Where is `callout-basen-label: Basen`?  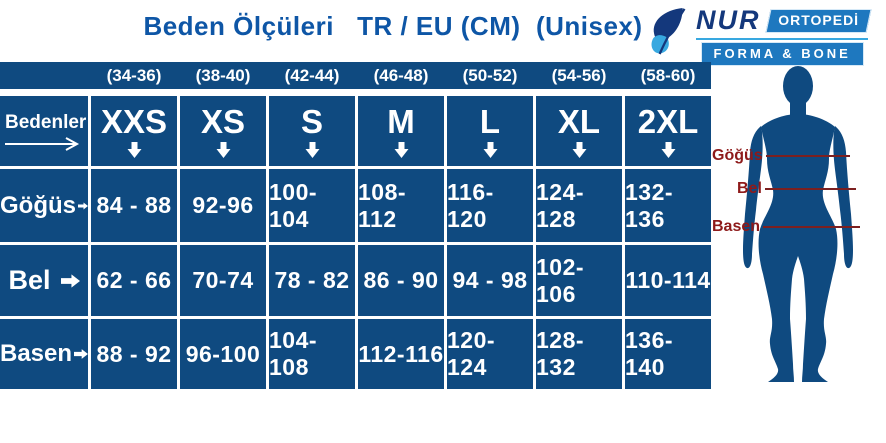
callout-basen-label: Basen is located at coordinates (736, 226).